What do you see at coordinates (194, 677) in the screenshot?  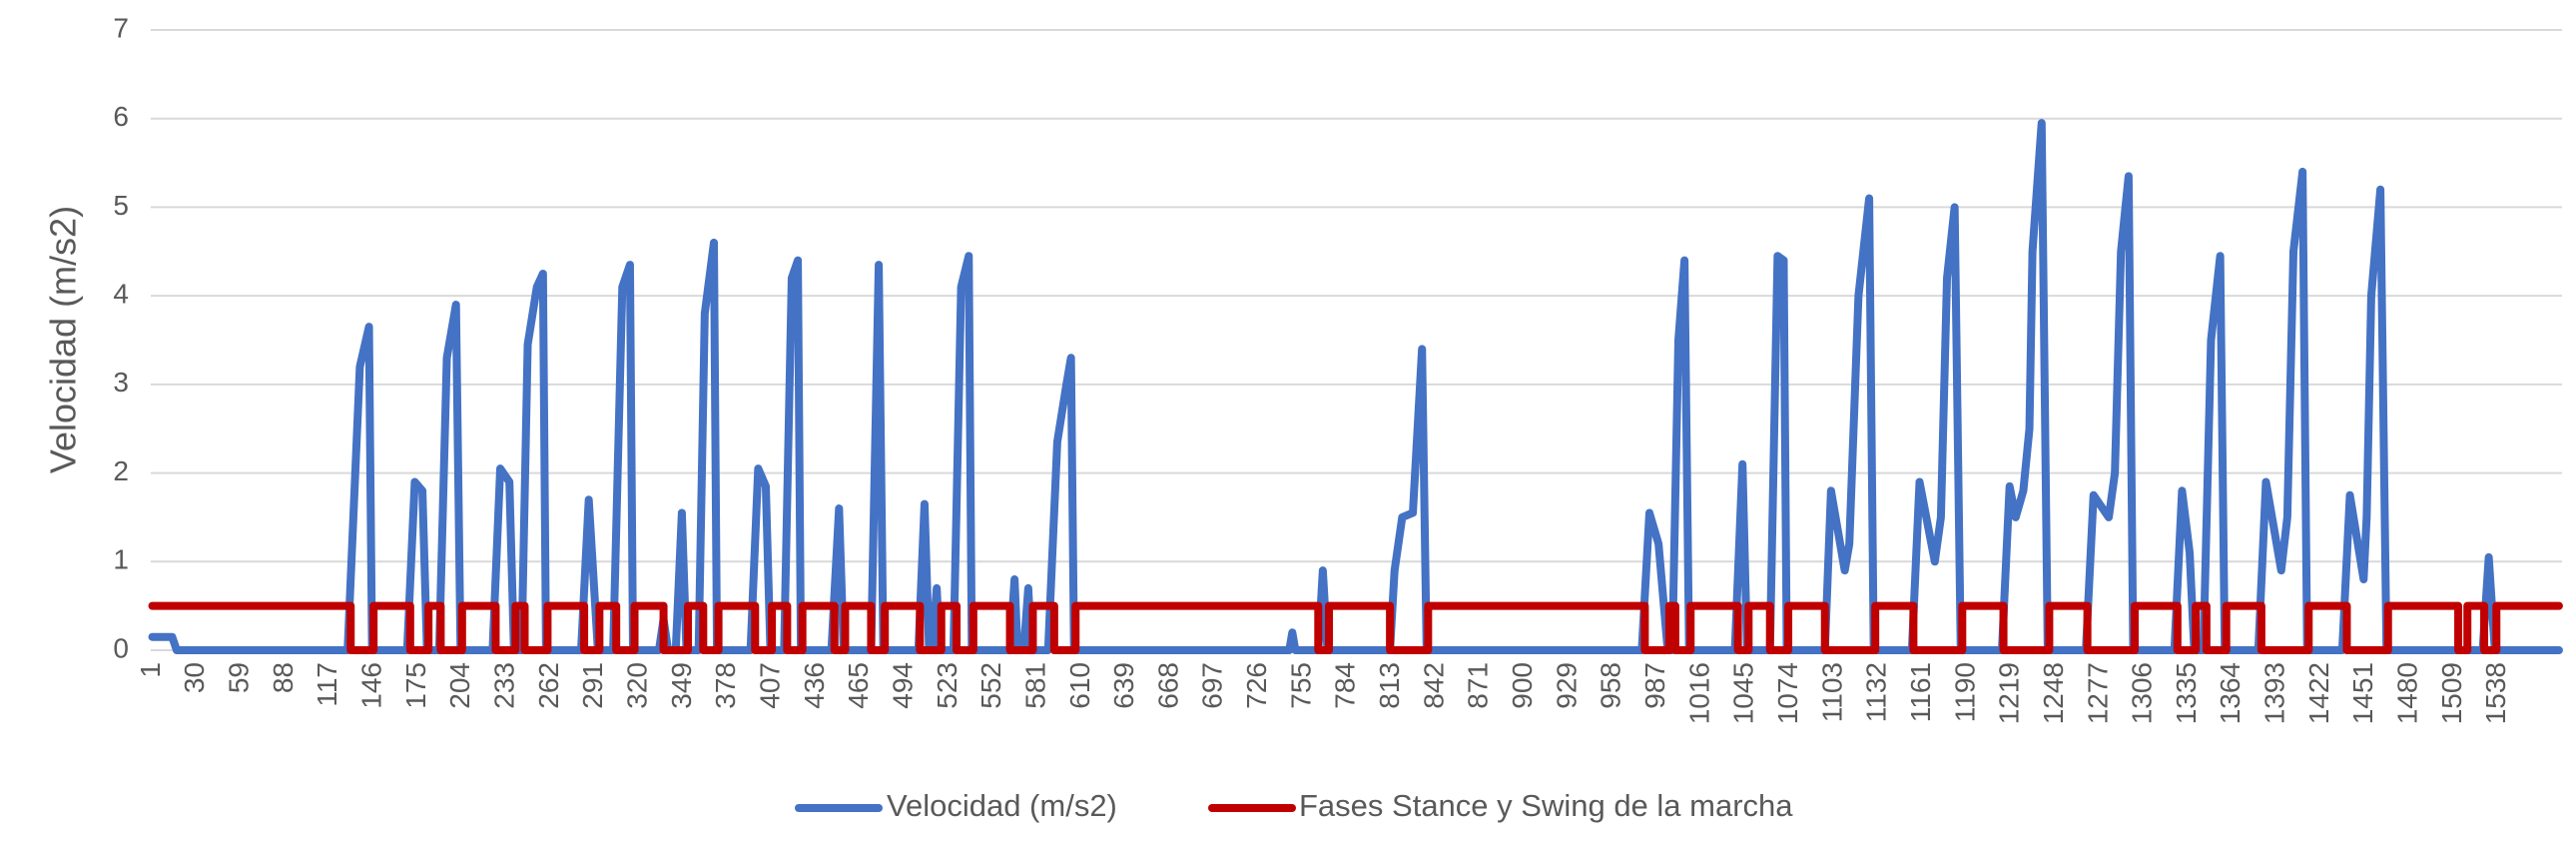 I see `x-tick-label: 30` at bounding box center [194, 677].